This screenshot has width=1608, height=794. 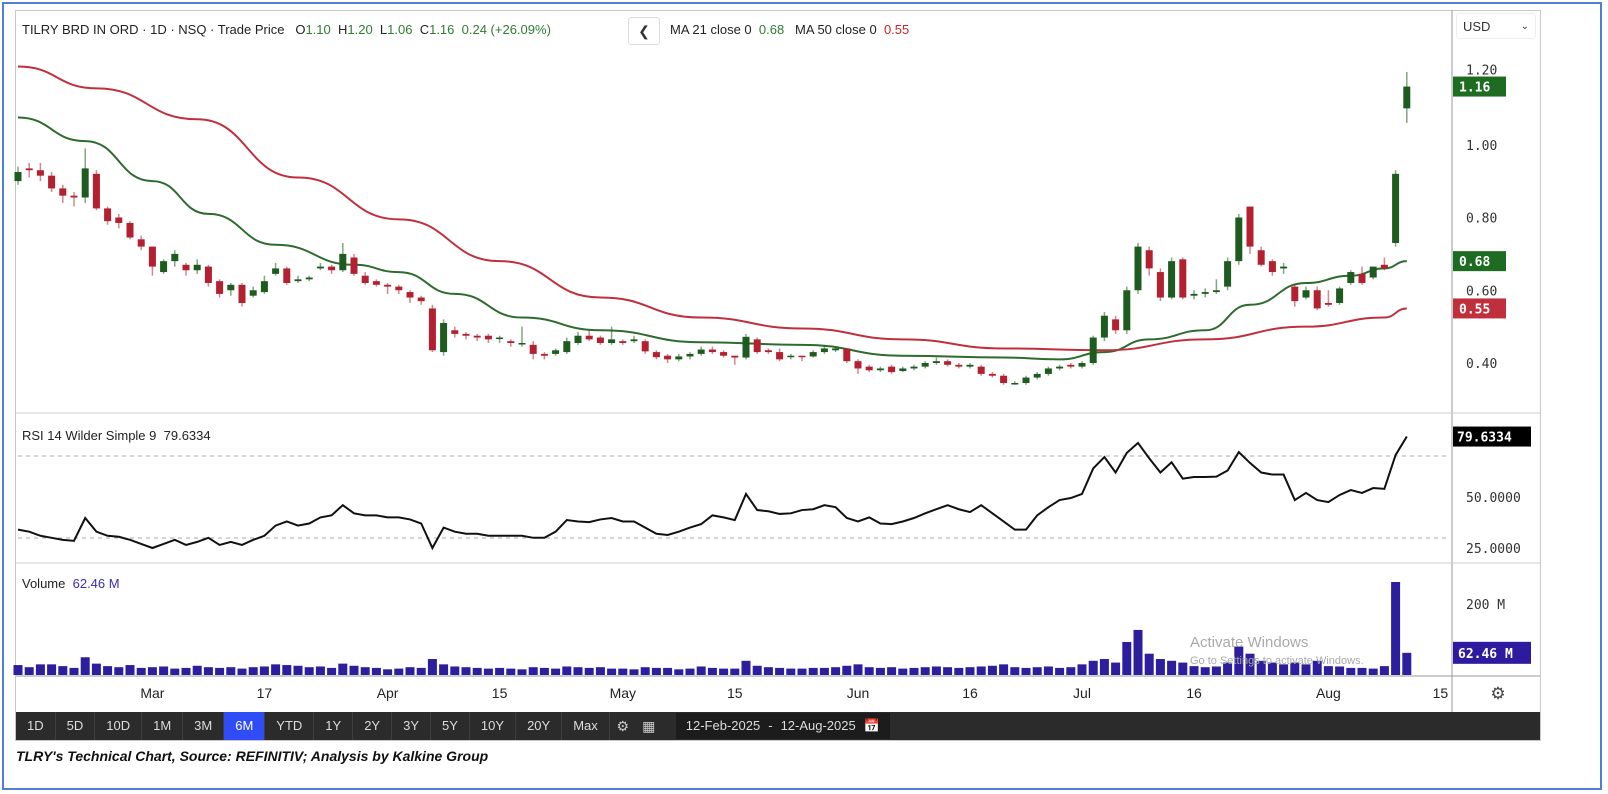 What do you see at coordinates (204, 726) in the screenshot?
I see `range-button-3m: 3M` at bounding box center [204, 726].